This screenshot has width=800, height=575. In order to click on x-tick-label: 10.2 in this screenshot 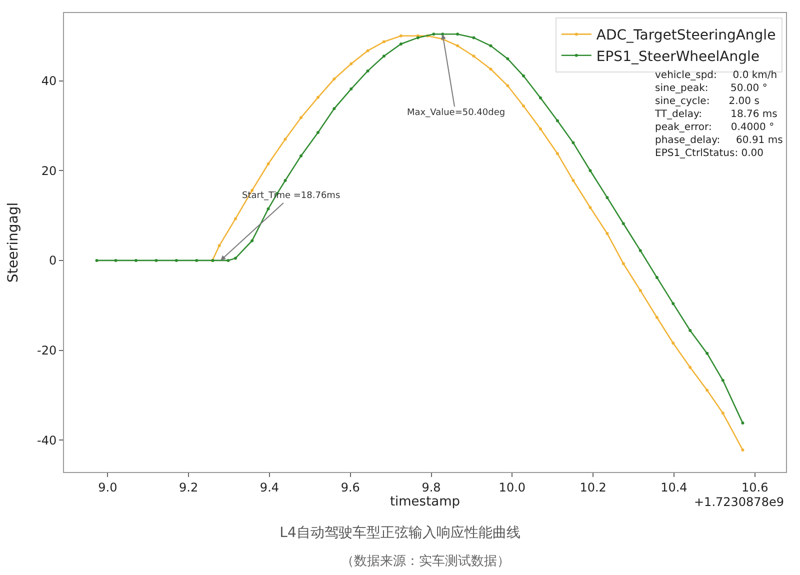, I will do `click(593, 487)`.